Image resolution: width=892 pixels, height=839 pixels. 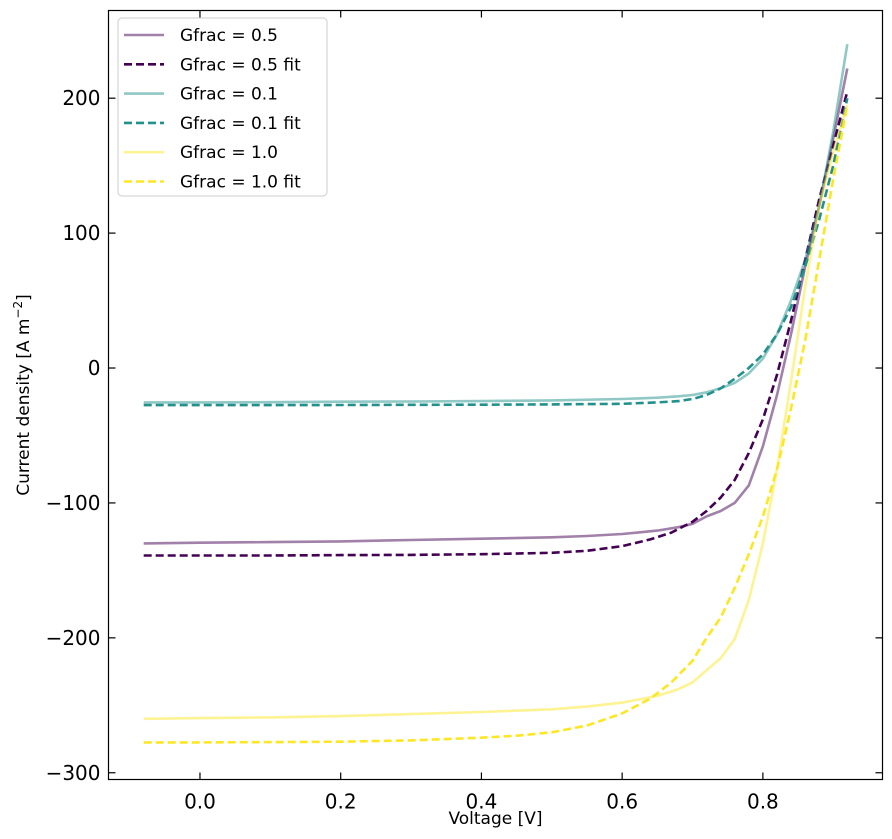 I want to click on legend-label: Gfrac = 0.1 fit, so click(x=240, y=124).